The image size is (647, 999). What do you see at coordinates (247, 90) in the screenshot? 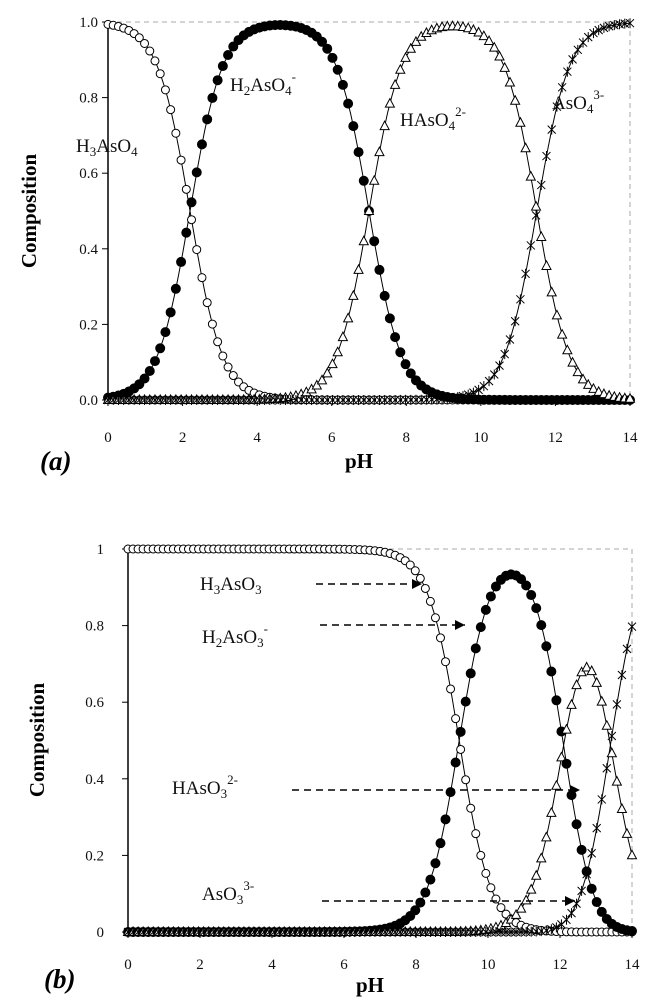
I see `species-label-part: 2` at bounding box center [247, 90].